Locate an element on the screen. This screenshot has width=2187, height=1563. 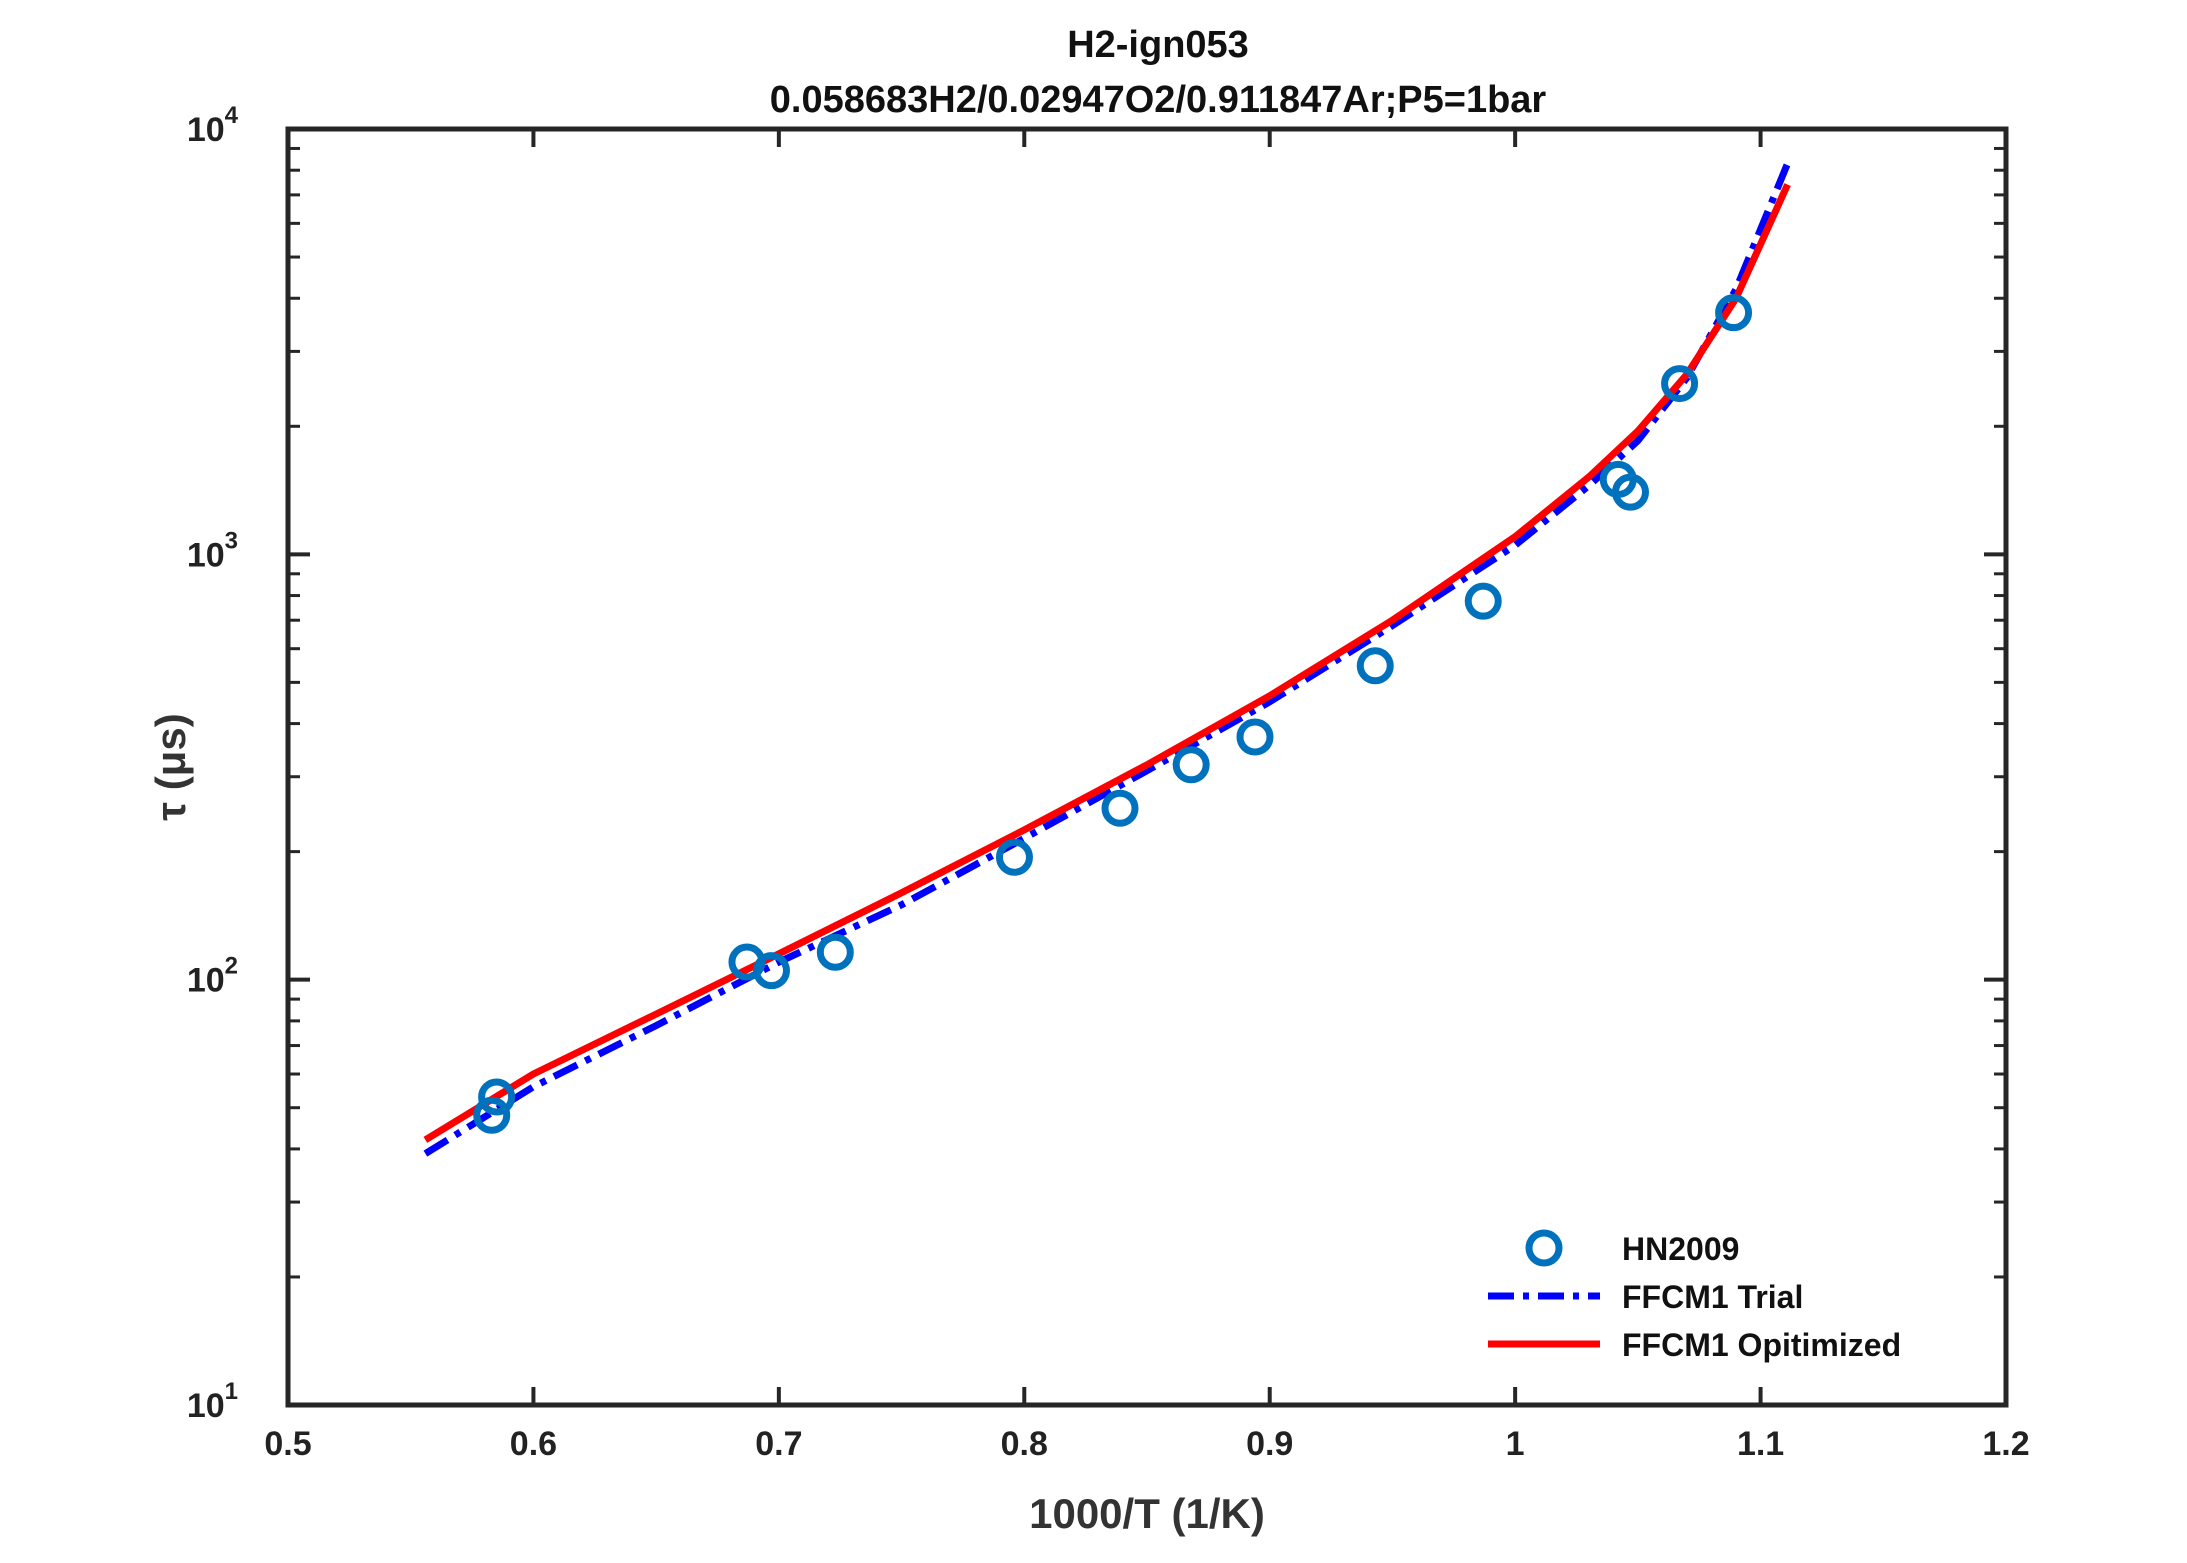
x-tick-label: 0.9 is located at coordinates (1269, 1444).